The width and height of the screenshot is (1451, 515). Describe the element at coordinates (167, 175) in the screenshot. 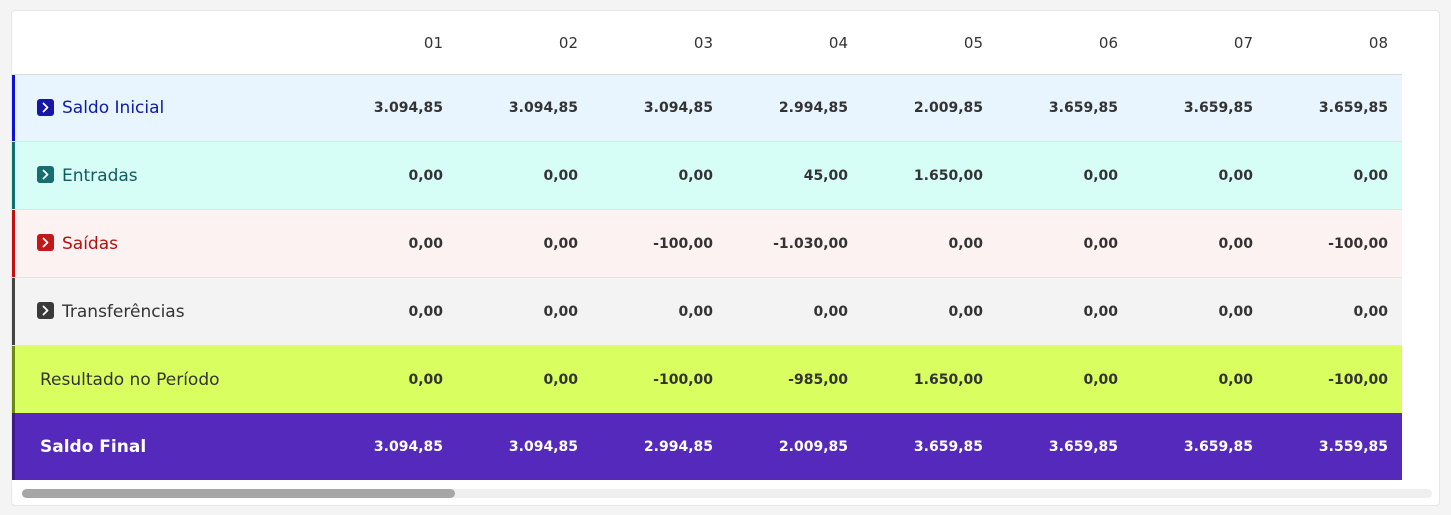

I see `row-label-cell: Entradas` at that location.